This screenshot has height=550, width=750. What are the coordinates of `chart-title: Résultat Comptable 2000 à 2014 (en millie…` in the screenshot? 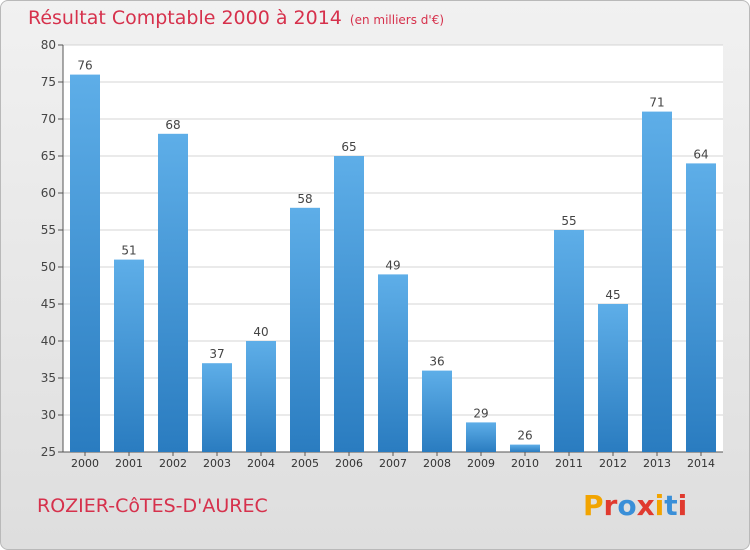 It's located at (236, 18).